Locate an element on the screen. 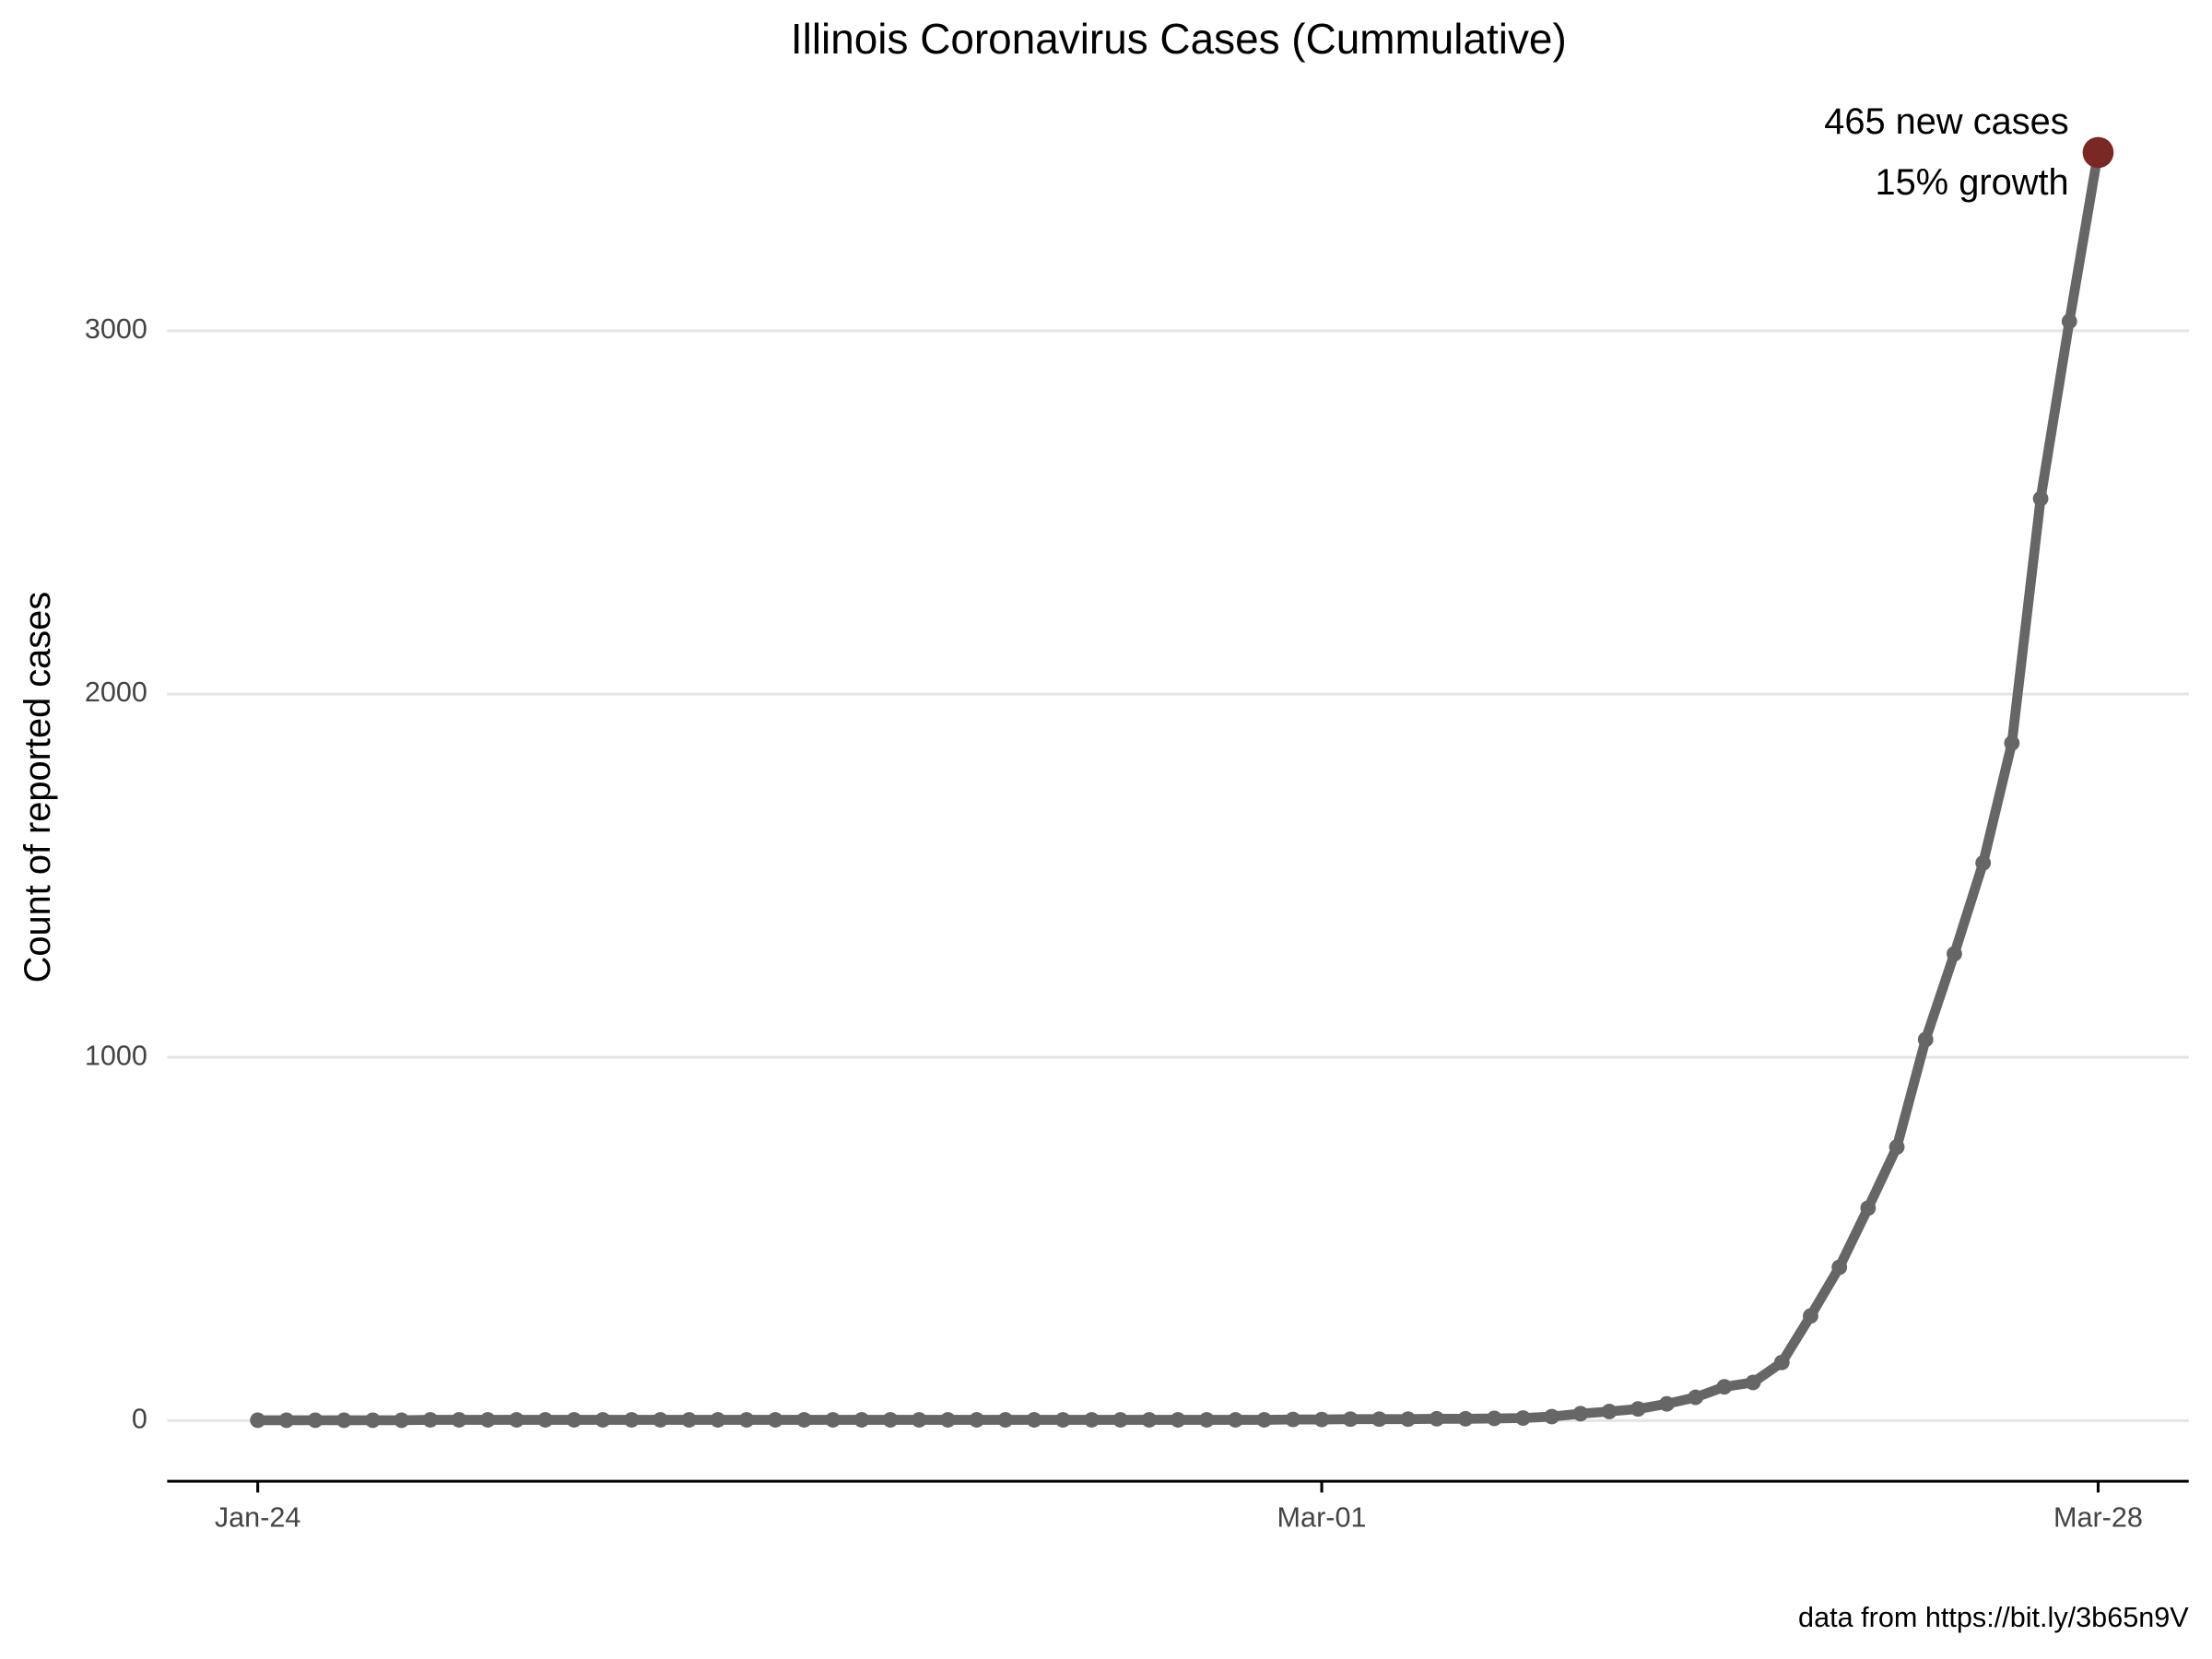 The height and width of the screenshot is (1659, 2212). caption: data from https://bit.ly/3b65n9V is located at coordinates (1993, 1617).